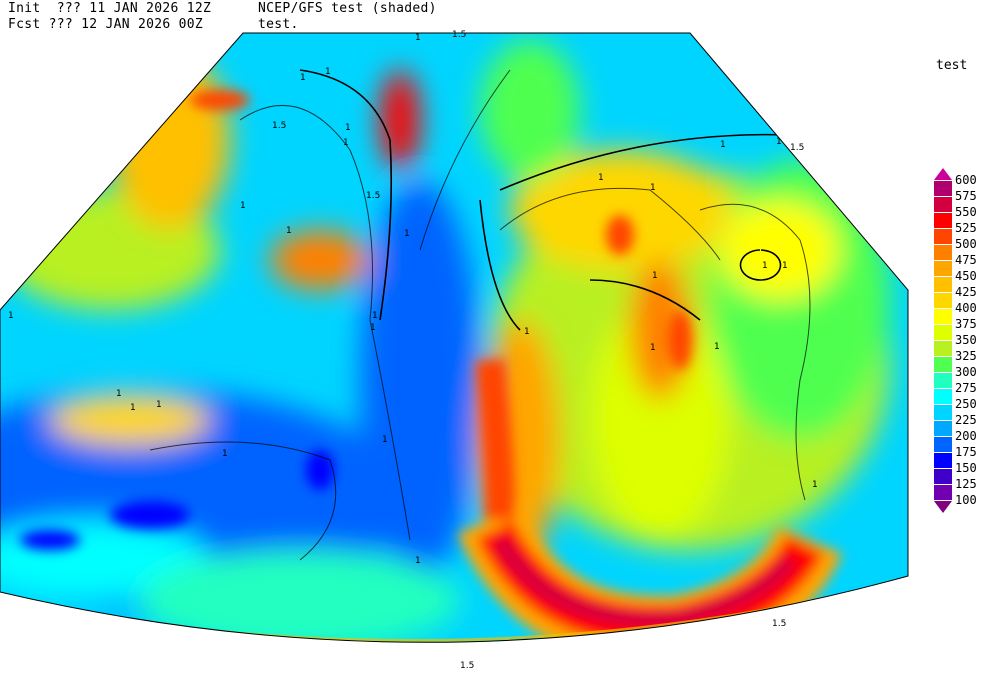 This screenshot has height=680, width=1000. I want to click on colorbar-label: 125, so click(966, 484).